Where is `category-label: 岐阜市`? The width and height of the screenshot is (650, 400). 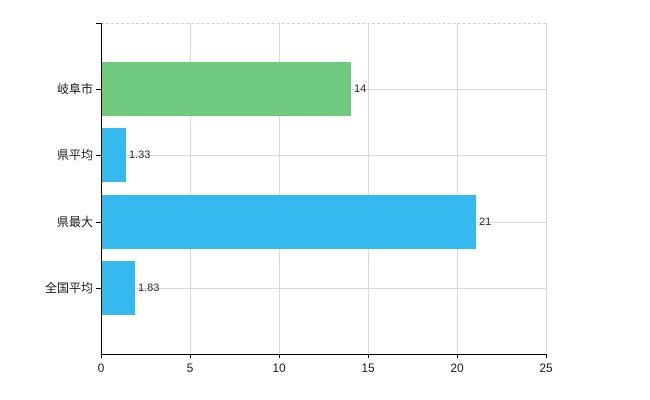 category-label: 岐阜市 is located at coordinates (74, 89).